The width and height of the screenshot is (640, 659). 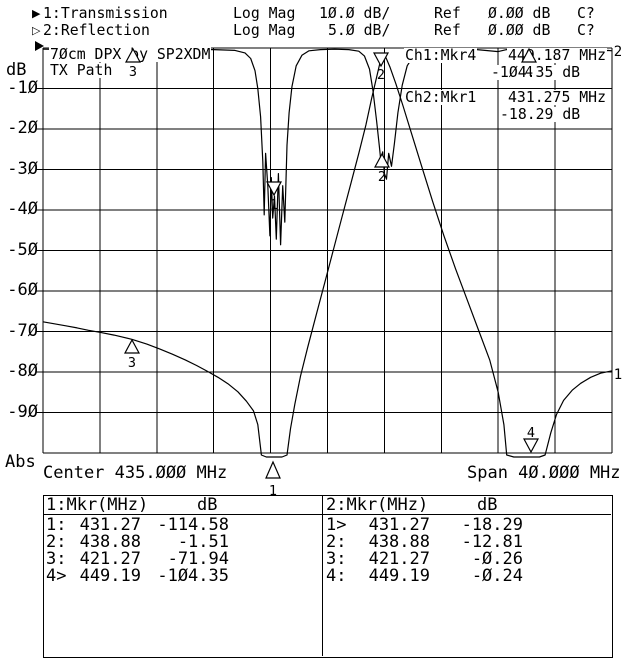 I want to click on ref-level-arrow-icon, so click(x=39, y=46).